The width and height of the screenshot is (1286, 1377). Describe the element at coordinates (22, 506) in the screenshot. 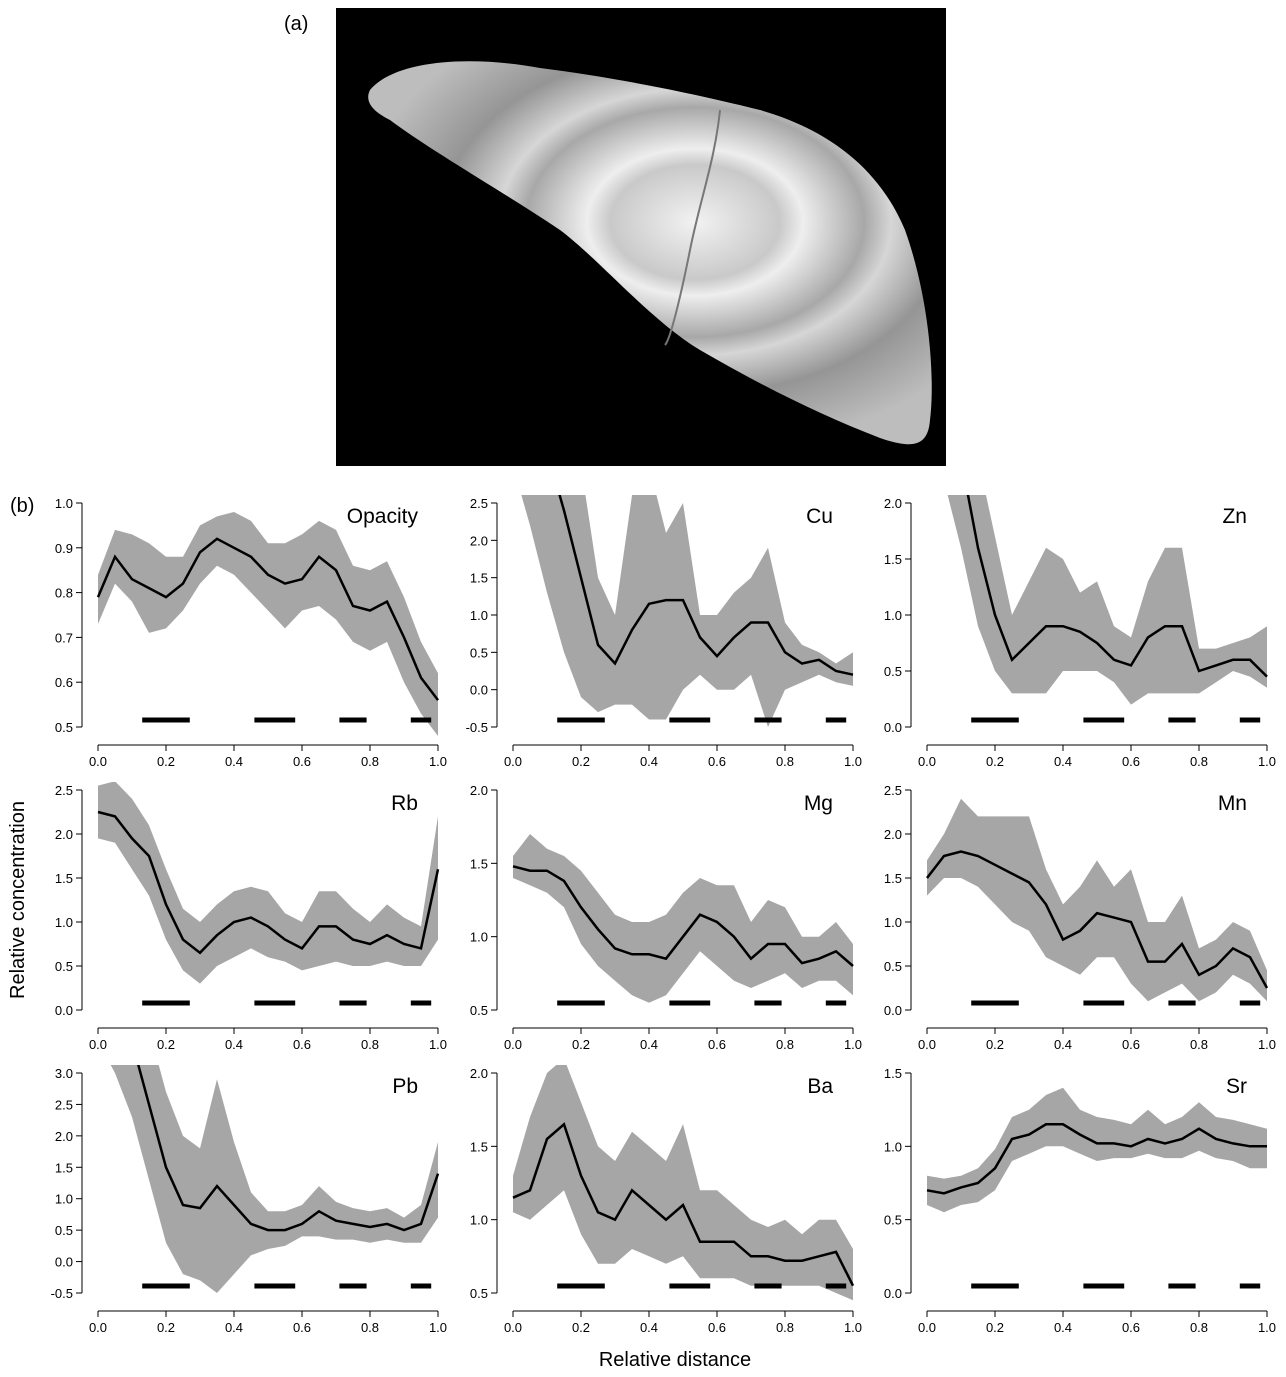

I see `panel-label: (b)` at that location.